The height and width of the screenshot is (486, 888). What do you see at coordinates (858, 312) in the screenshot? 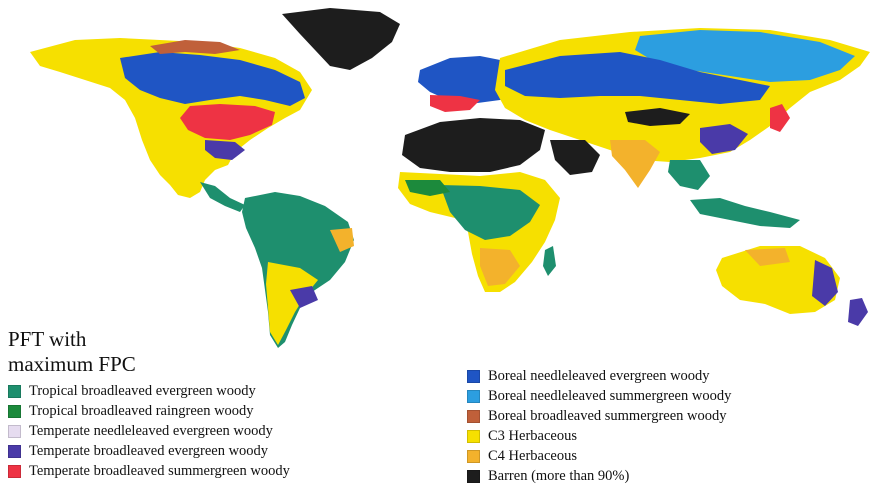
I see `new-zealand` at bounding box center [858, 312].